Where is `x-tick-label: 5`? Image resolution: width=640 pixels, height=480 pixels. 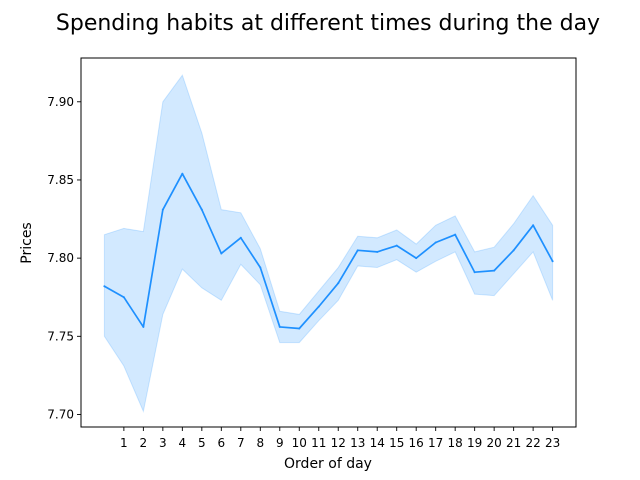 x-tick-label: 5 is located at coordinates (202, 443).